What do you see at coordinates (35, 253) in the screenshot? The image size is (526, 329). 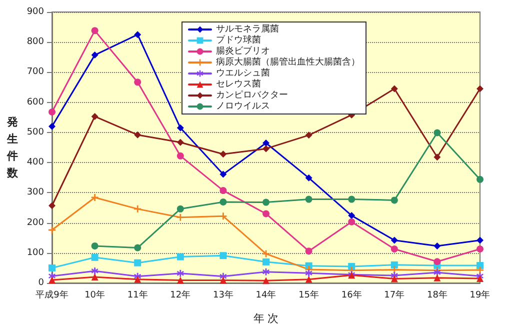 I see `y-tick-label: 100` at bounding box center [35, 253].